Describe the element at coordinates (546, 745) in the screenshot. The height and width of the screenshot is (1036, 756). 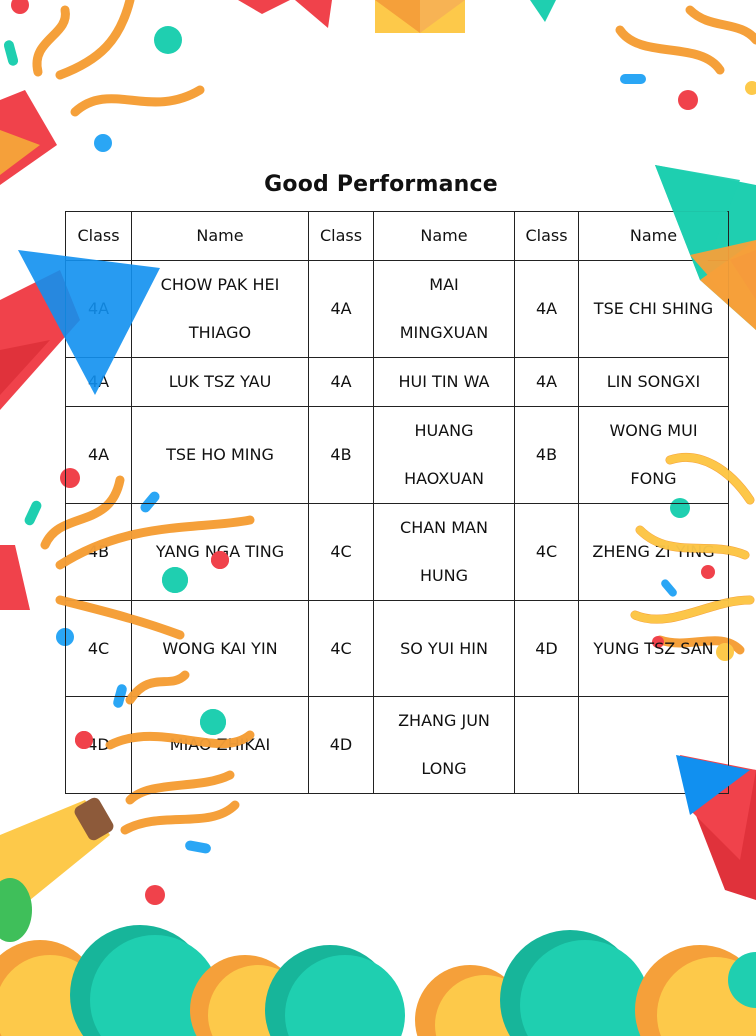
I see `class-cell` at that location.